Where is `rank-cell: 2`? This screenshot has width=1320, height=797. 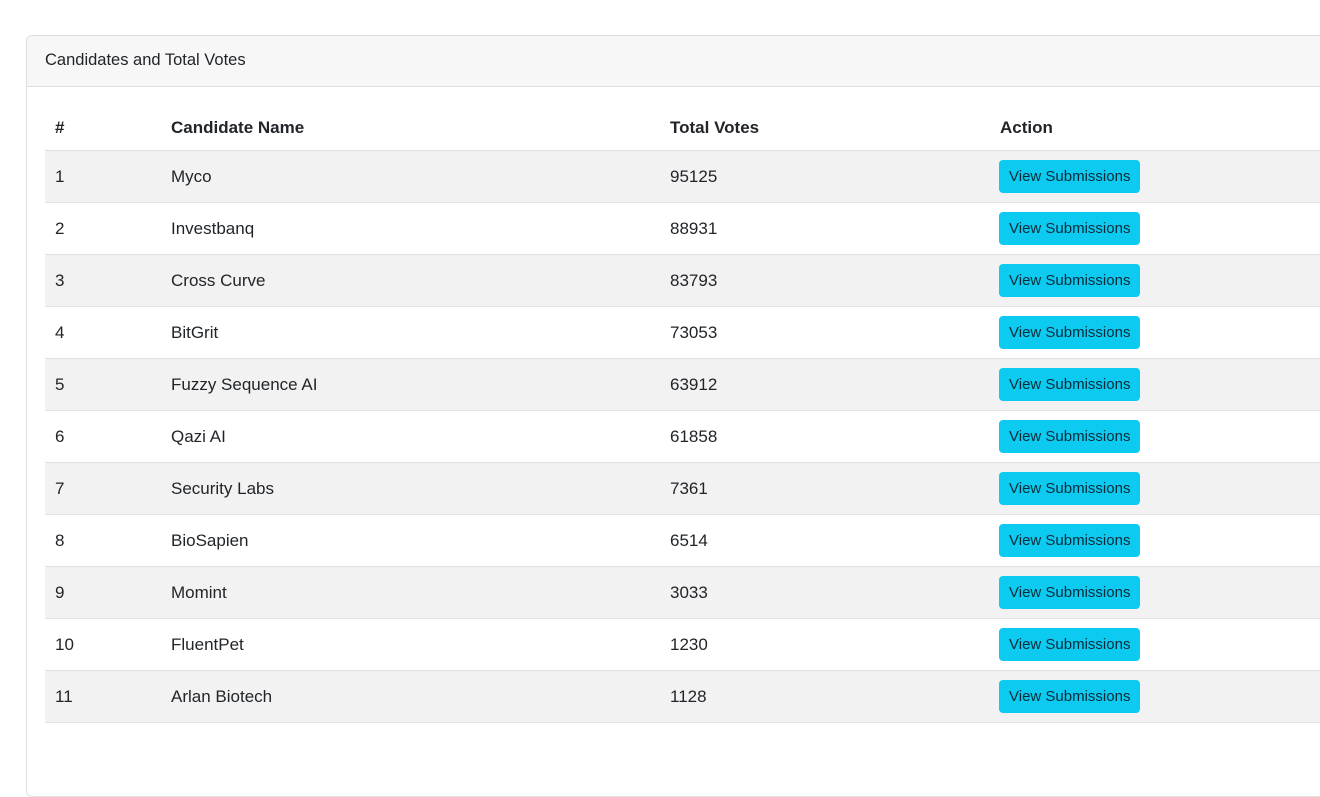
rank-cell: 2 is located at coordinates (103, 228).